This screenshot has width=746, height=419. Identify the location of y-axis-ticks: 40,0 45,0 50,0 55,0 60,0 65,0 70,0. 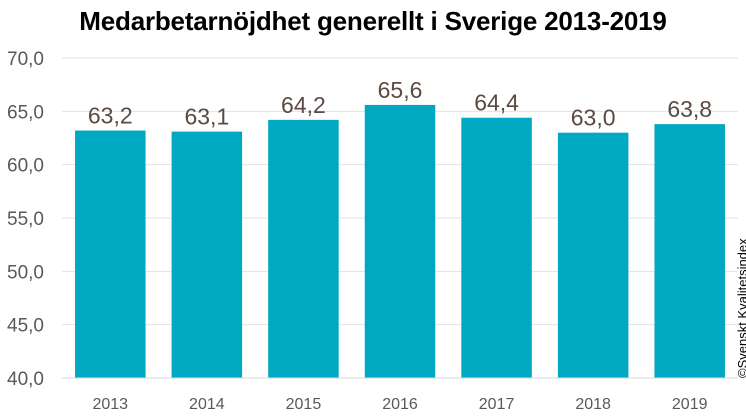
(25, 219).